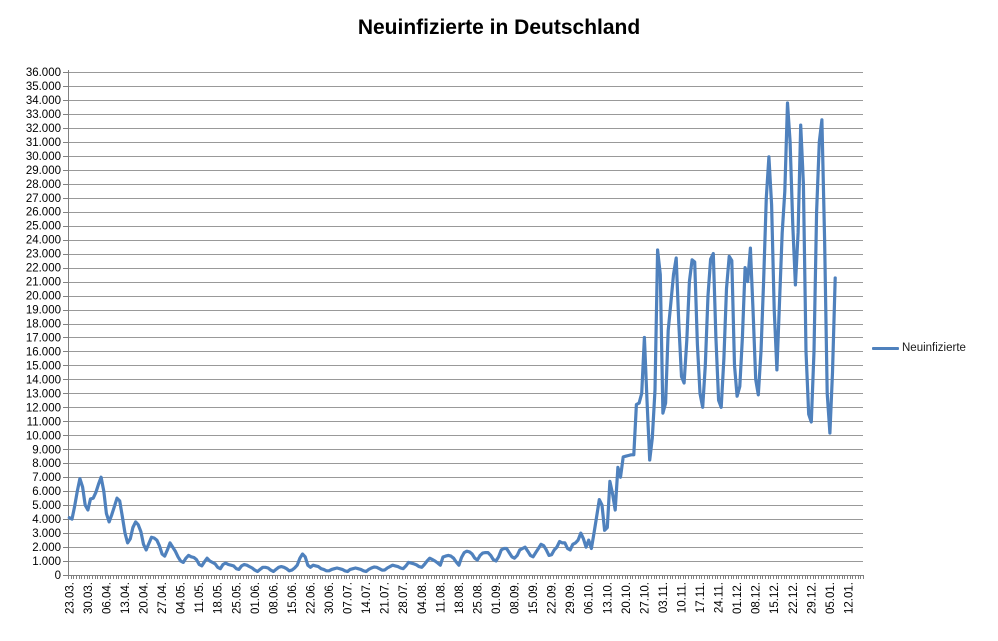 This screenshot has height=641, width=998. I want to click on svg-text: 06.04., so click(107, 598).